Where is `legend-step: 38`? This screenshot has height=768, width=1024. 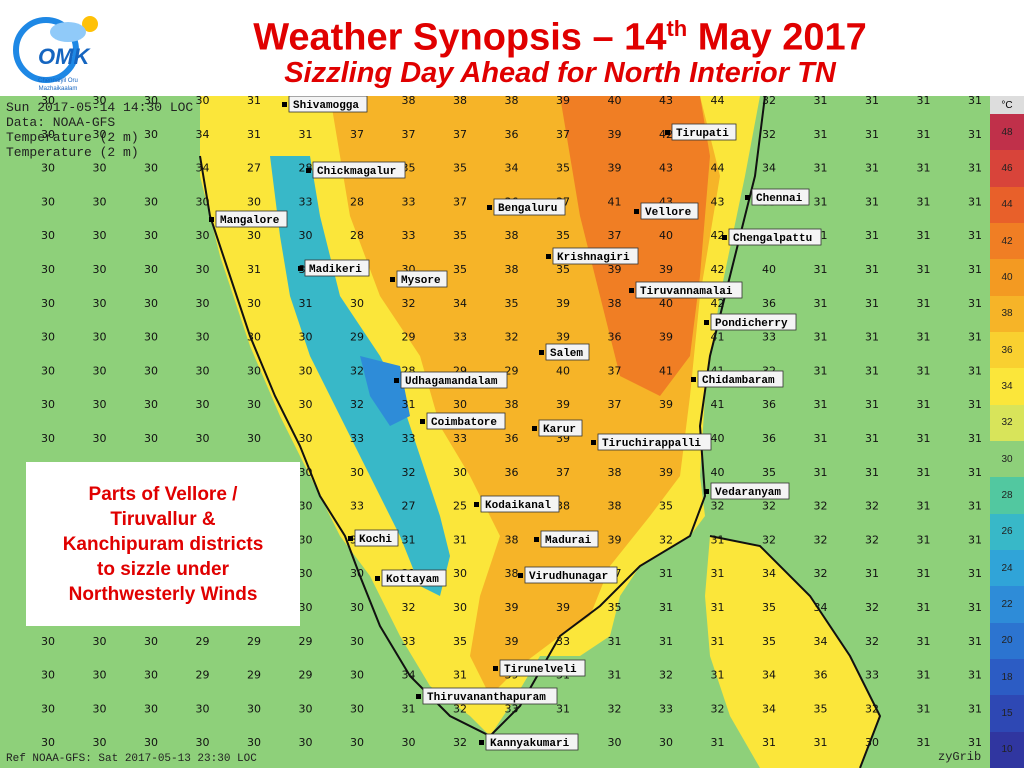
legend-step: 38 is located at coordinates (1007, 313).